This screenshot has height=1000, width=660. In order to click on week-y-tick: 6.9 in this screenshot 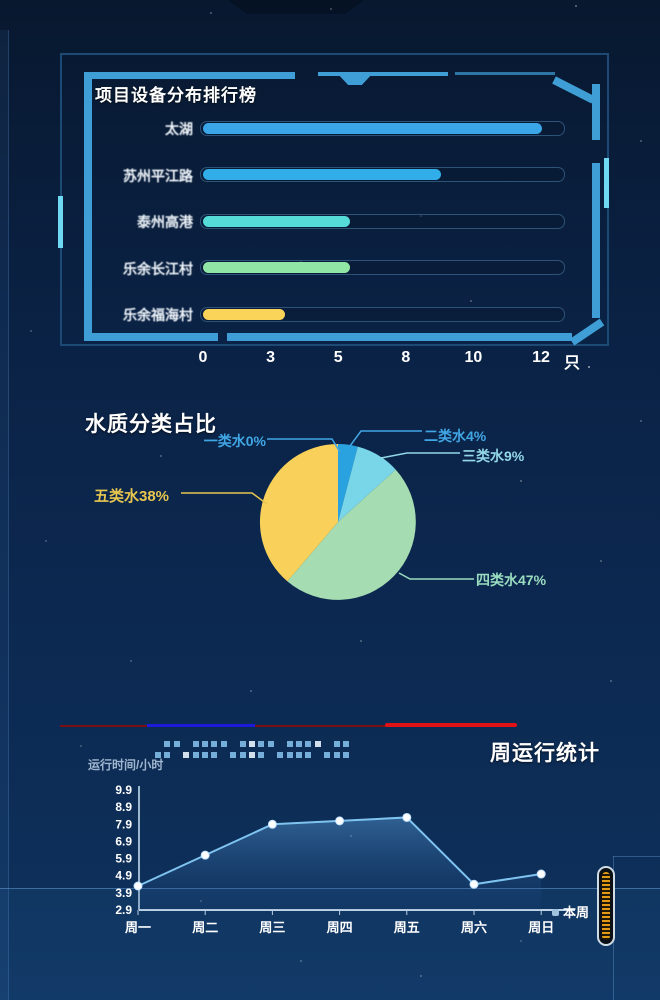, I will do `click(123, 841)`.